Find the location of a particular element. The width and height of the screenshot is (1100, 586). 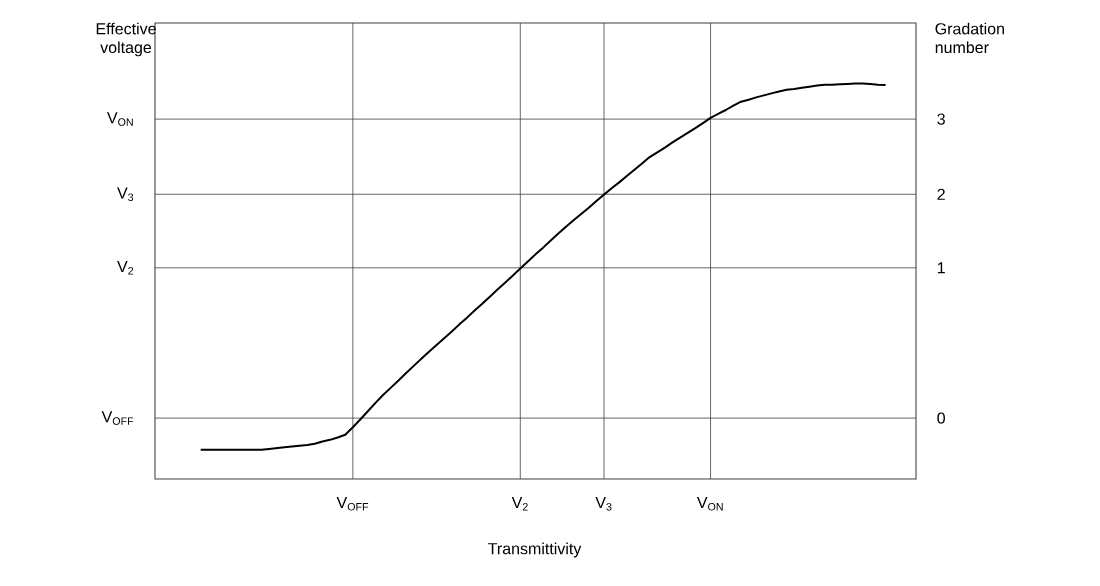

ref-line-label: V$_{OFF}$ is located at coordinates (117, 418).